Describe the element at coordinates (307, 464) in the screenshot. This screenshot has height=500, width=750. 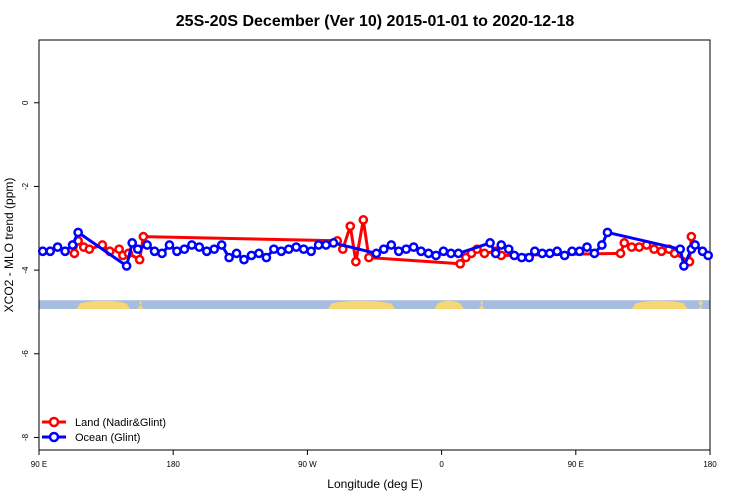
I see `x-tick-label: 90 W` at that location.